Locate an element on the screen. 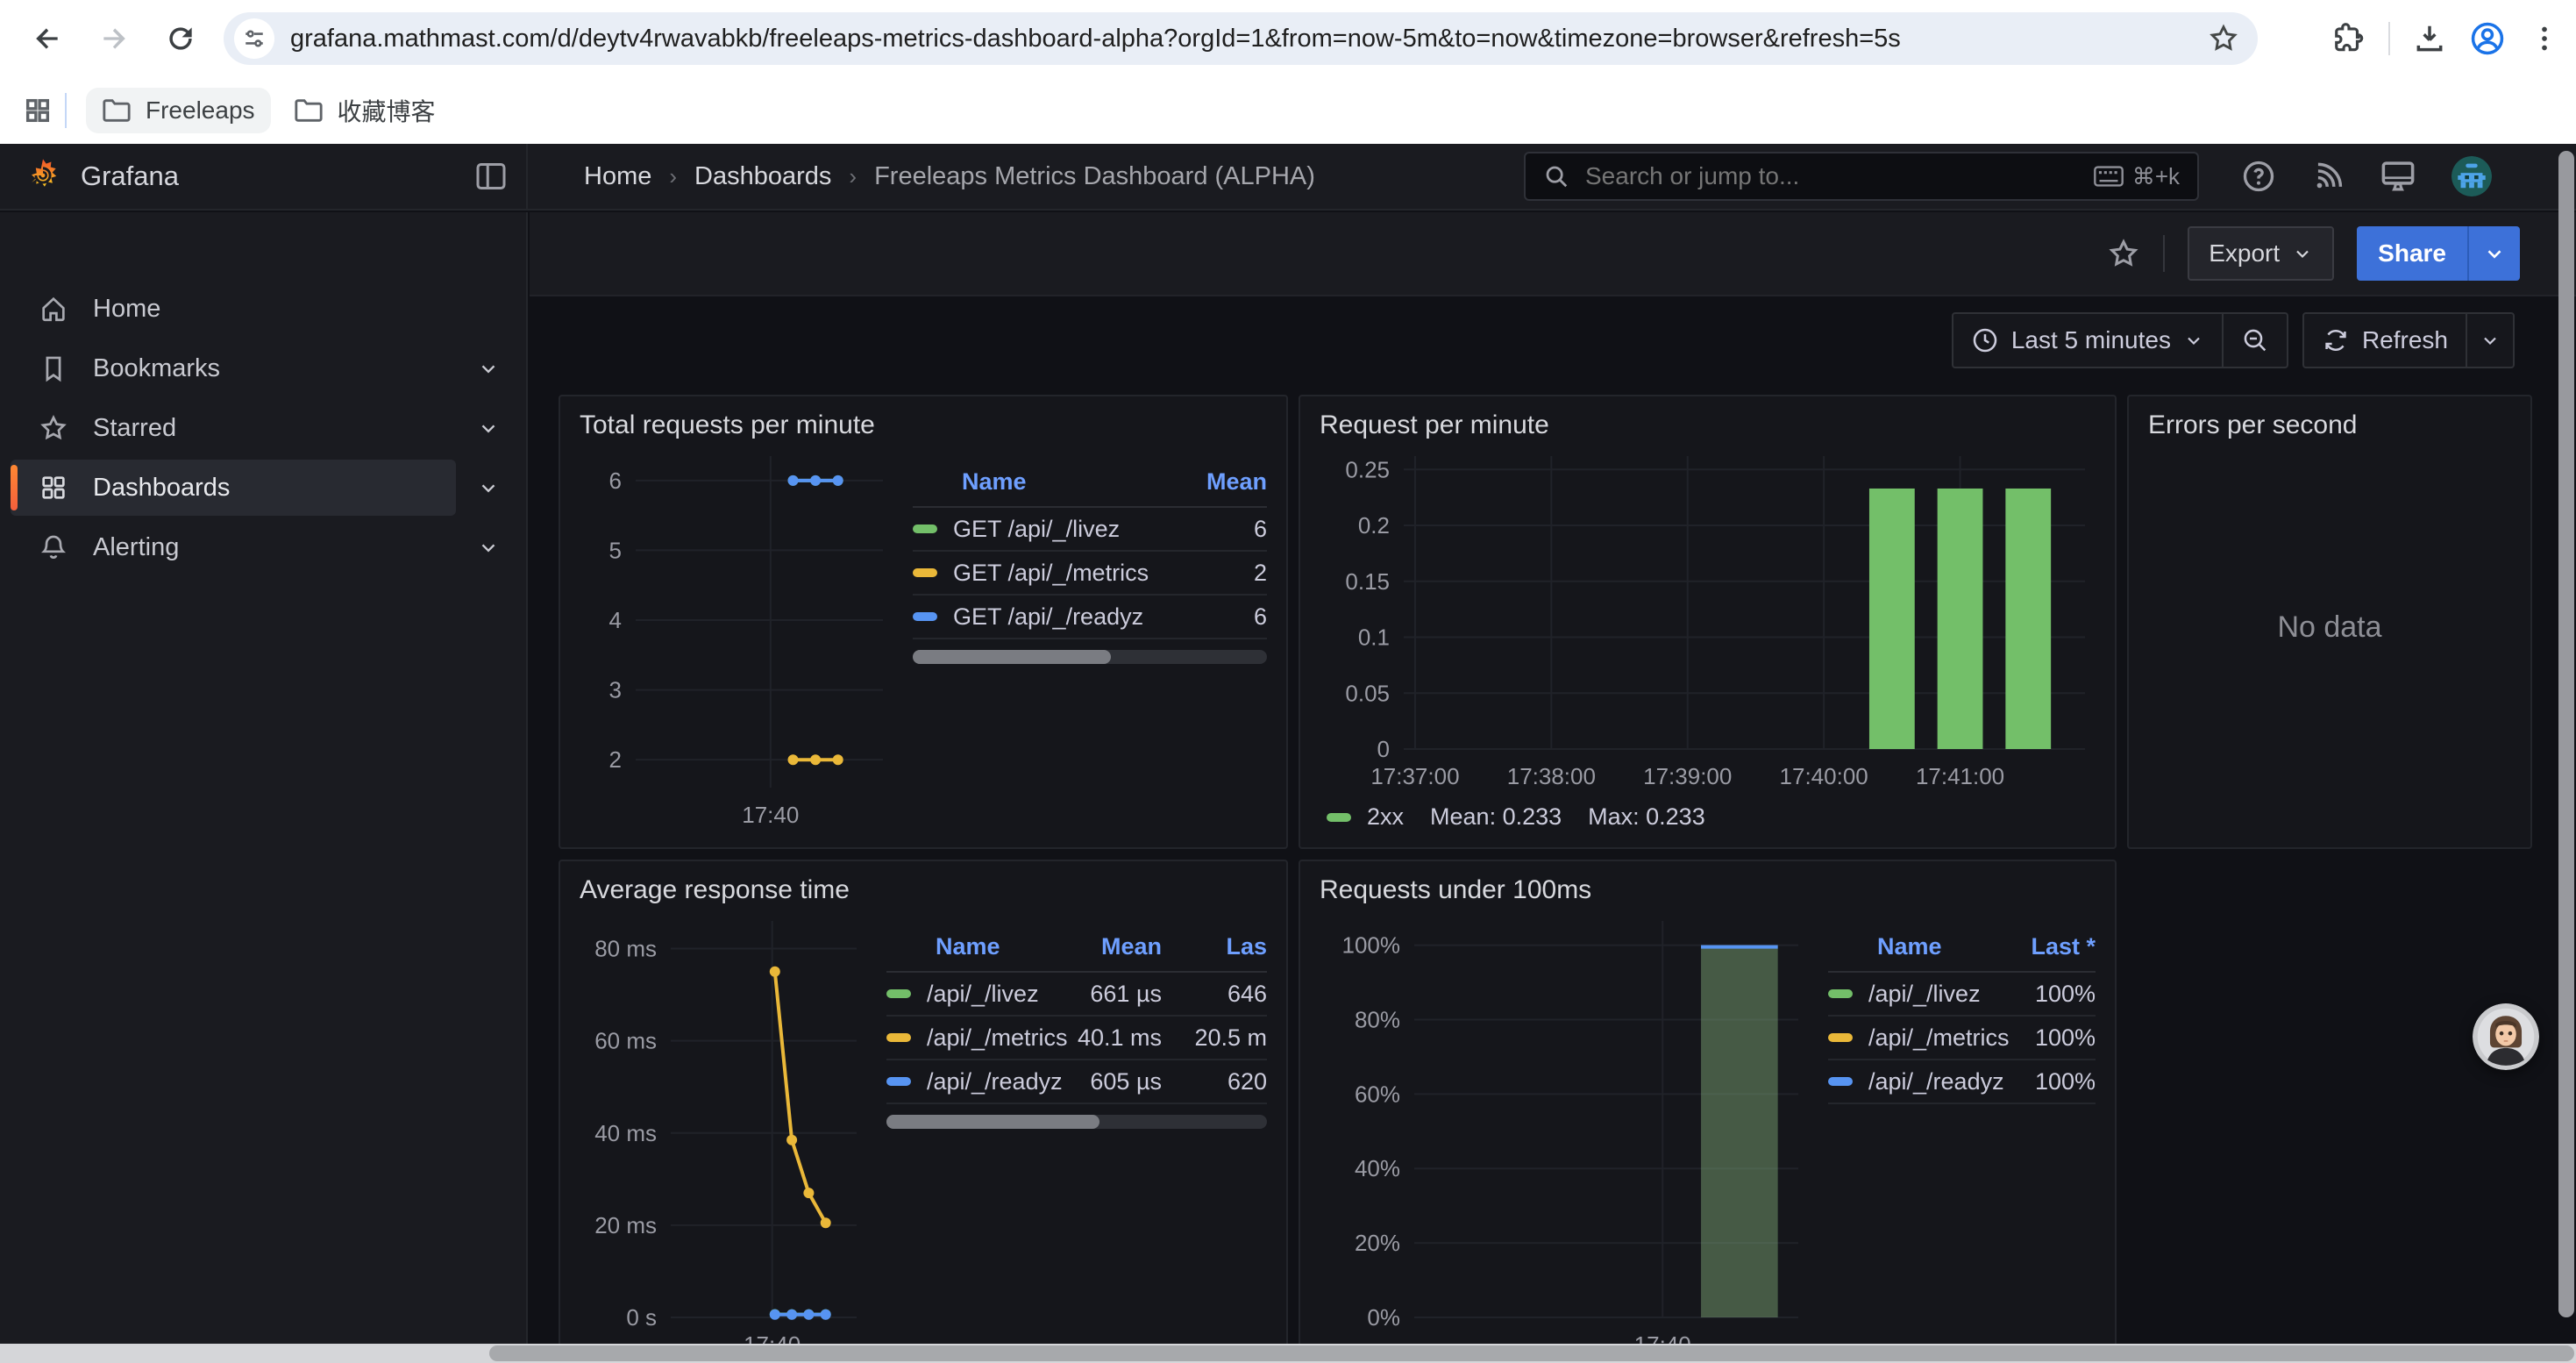  total-requests-chart: 2 3 4 5 6 17:40 is located at coordinates (737, 638).